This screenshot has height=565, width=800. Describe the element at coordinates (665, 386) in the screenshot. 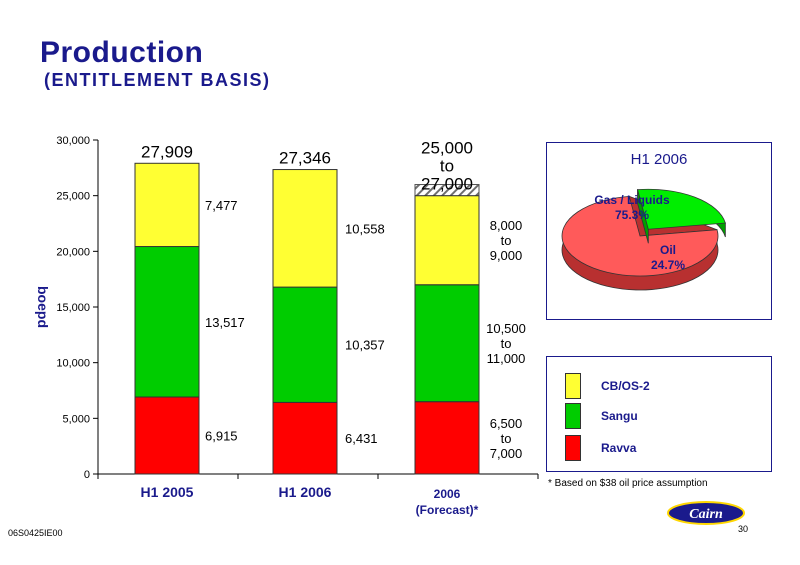

I see `legend-item-cbos2: CB/OS-2` at that location.